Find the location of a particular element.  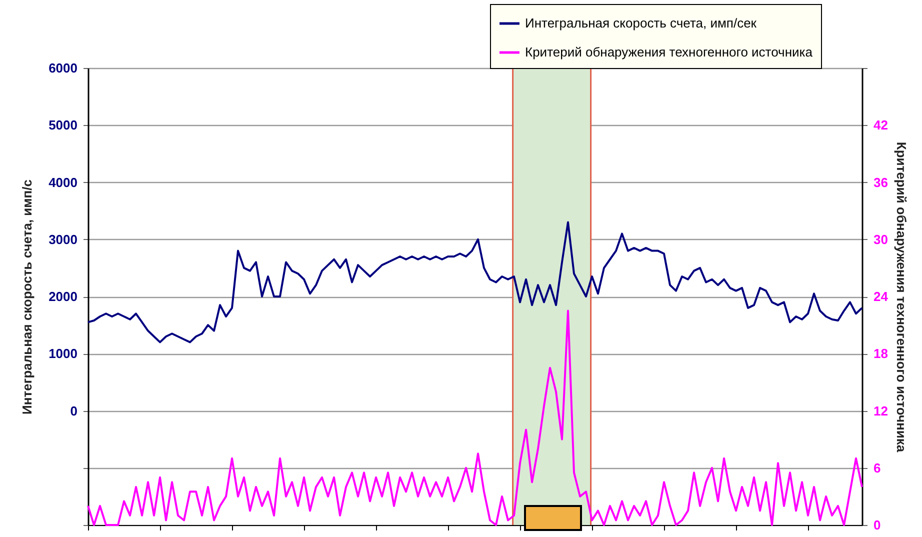

y2-tick-label: 18 is located at coordinates (881, 354).